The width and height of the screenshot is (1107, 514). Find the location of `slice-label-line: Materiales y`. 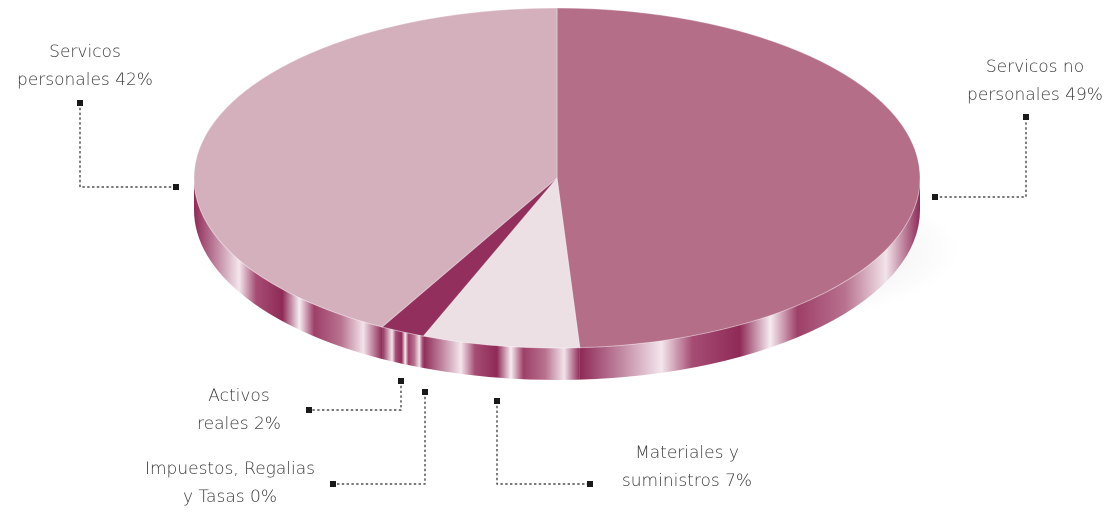

slice-label-line: Materiales y is located at coordinates (687, 453).